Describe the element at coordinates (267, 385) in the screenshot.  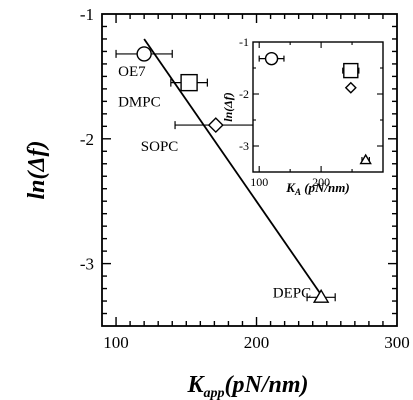
I see `x-axis-title-units: (pN/nm)` at that location.